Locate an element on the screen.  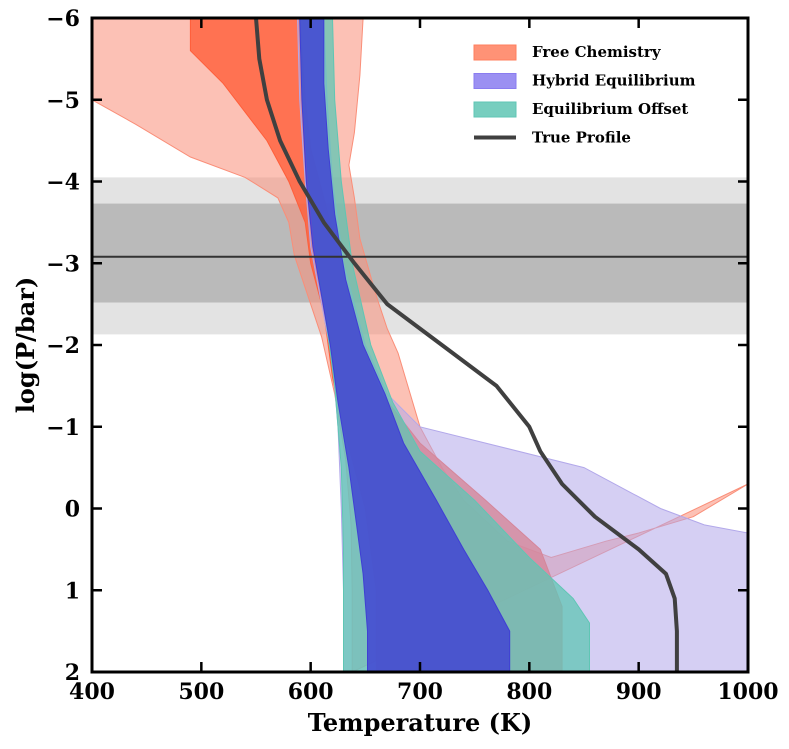
x-tick-labels: 400 500 600 700 800 900 1000 is located at coordinates (424, 692).